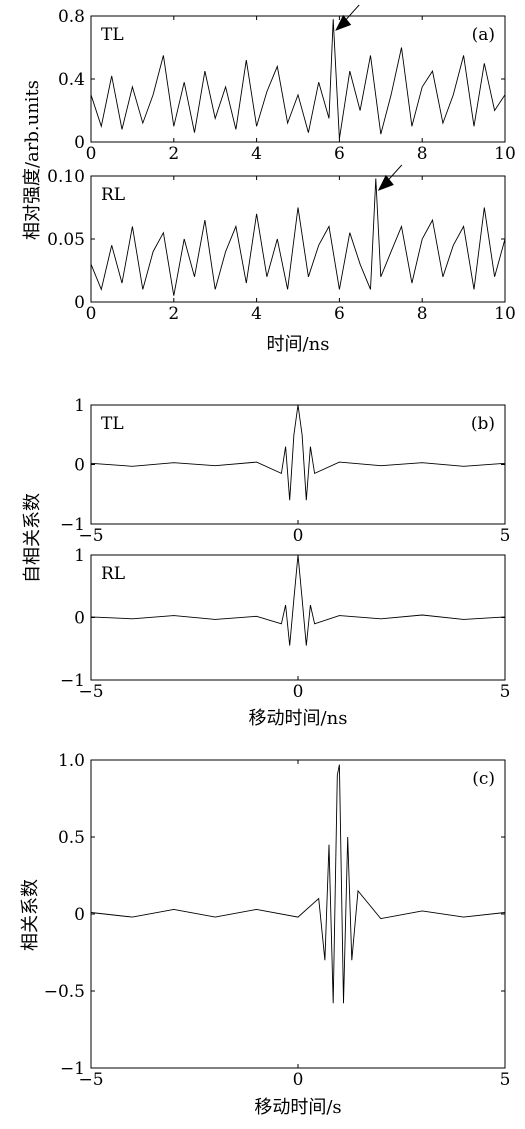 Image resolution: width=525 pixels, height=1129 pixels. I want to click on y-tick-label: 0.8, so click(71, 17).